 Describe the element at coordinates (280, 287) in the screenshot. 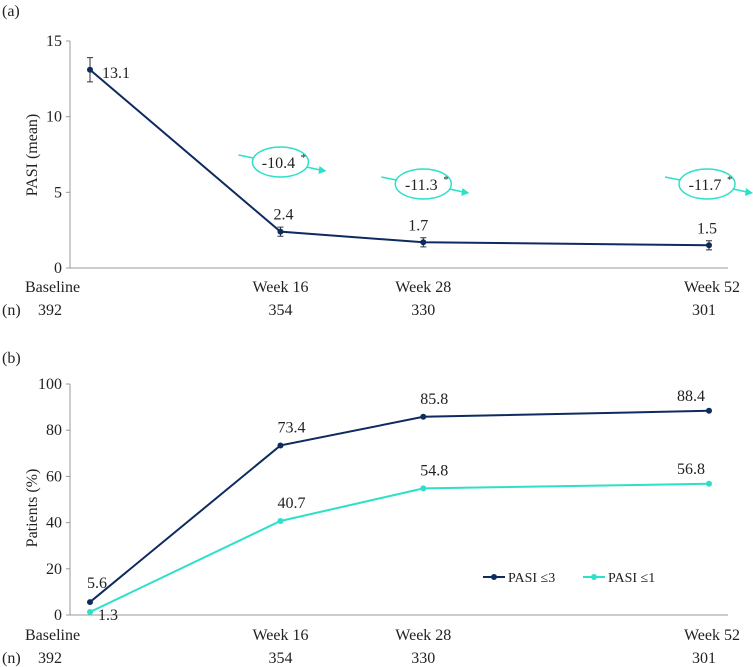

I see `panel-a-x-tick-label: Week 16` at that location.